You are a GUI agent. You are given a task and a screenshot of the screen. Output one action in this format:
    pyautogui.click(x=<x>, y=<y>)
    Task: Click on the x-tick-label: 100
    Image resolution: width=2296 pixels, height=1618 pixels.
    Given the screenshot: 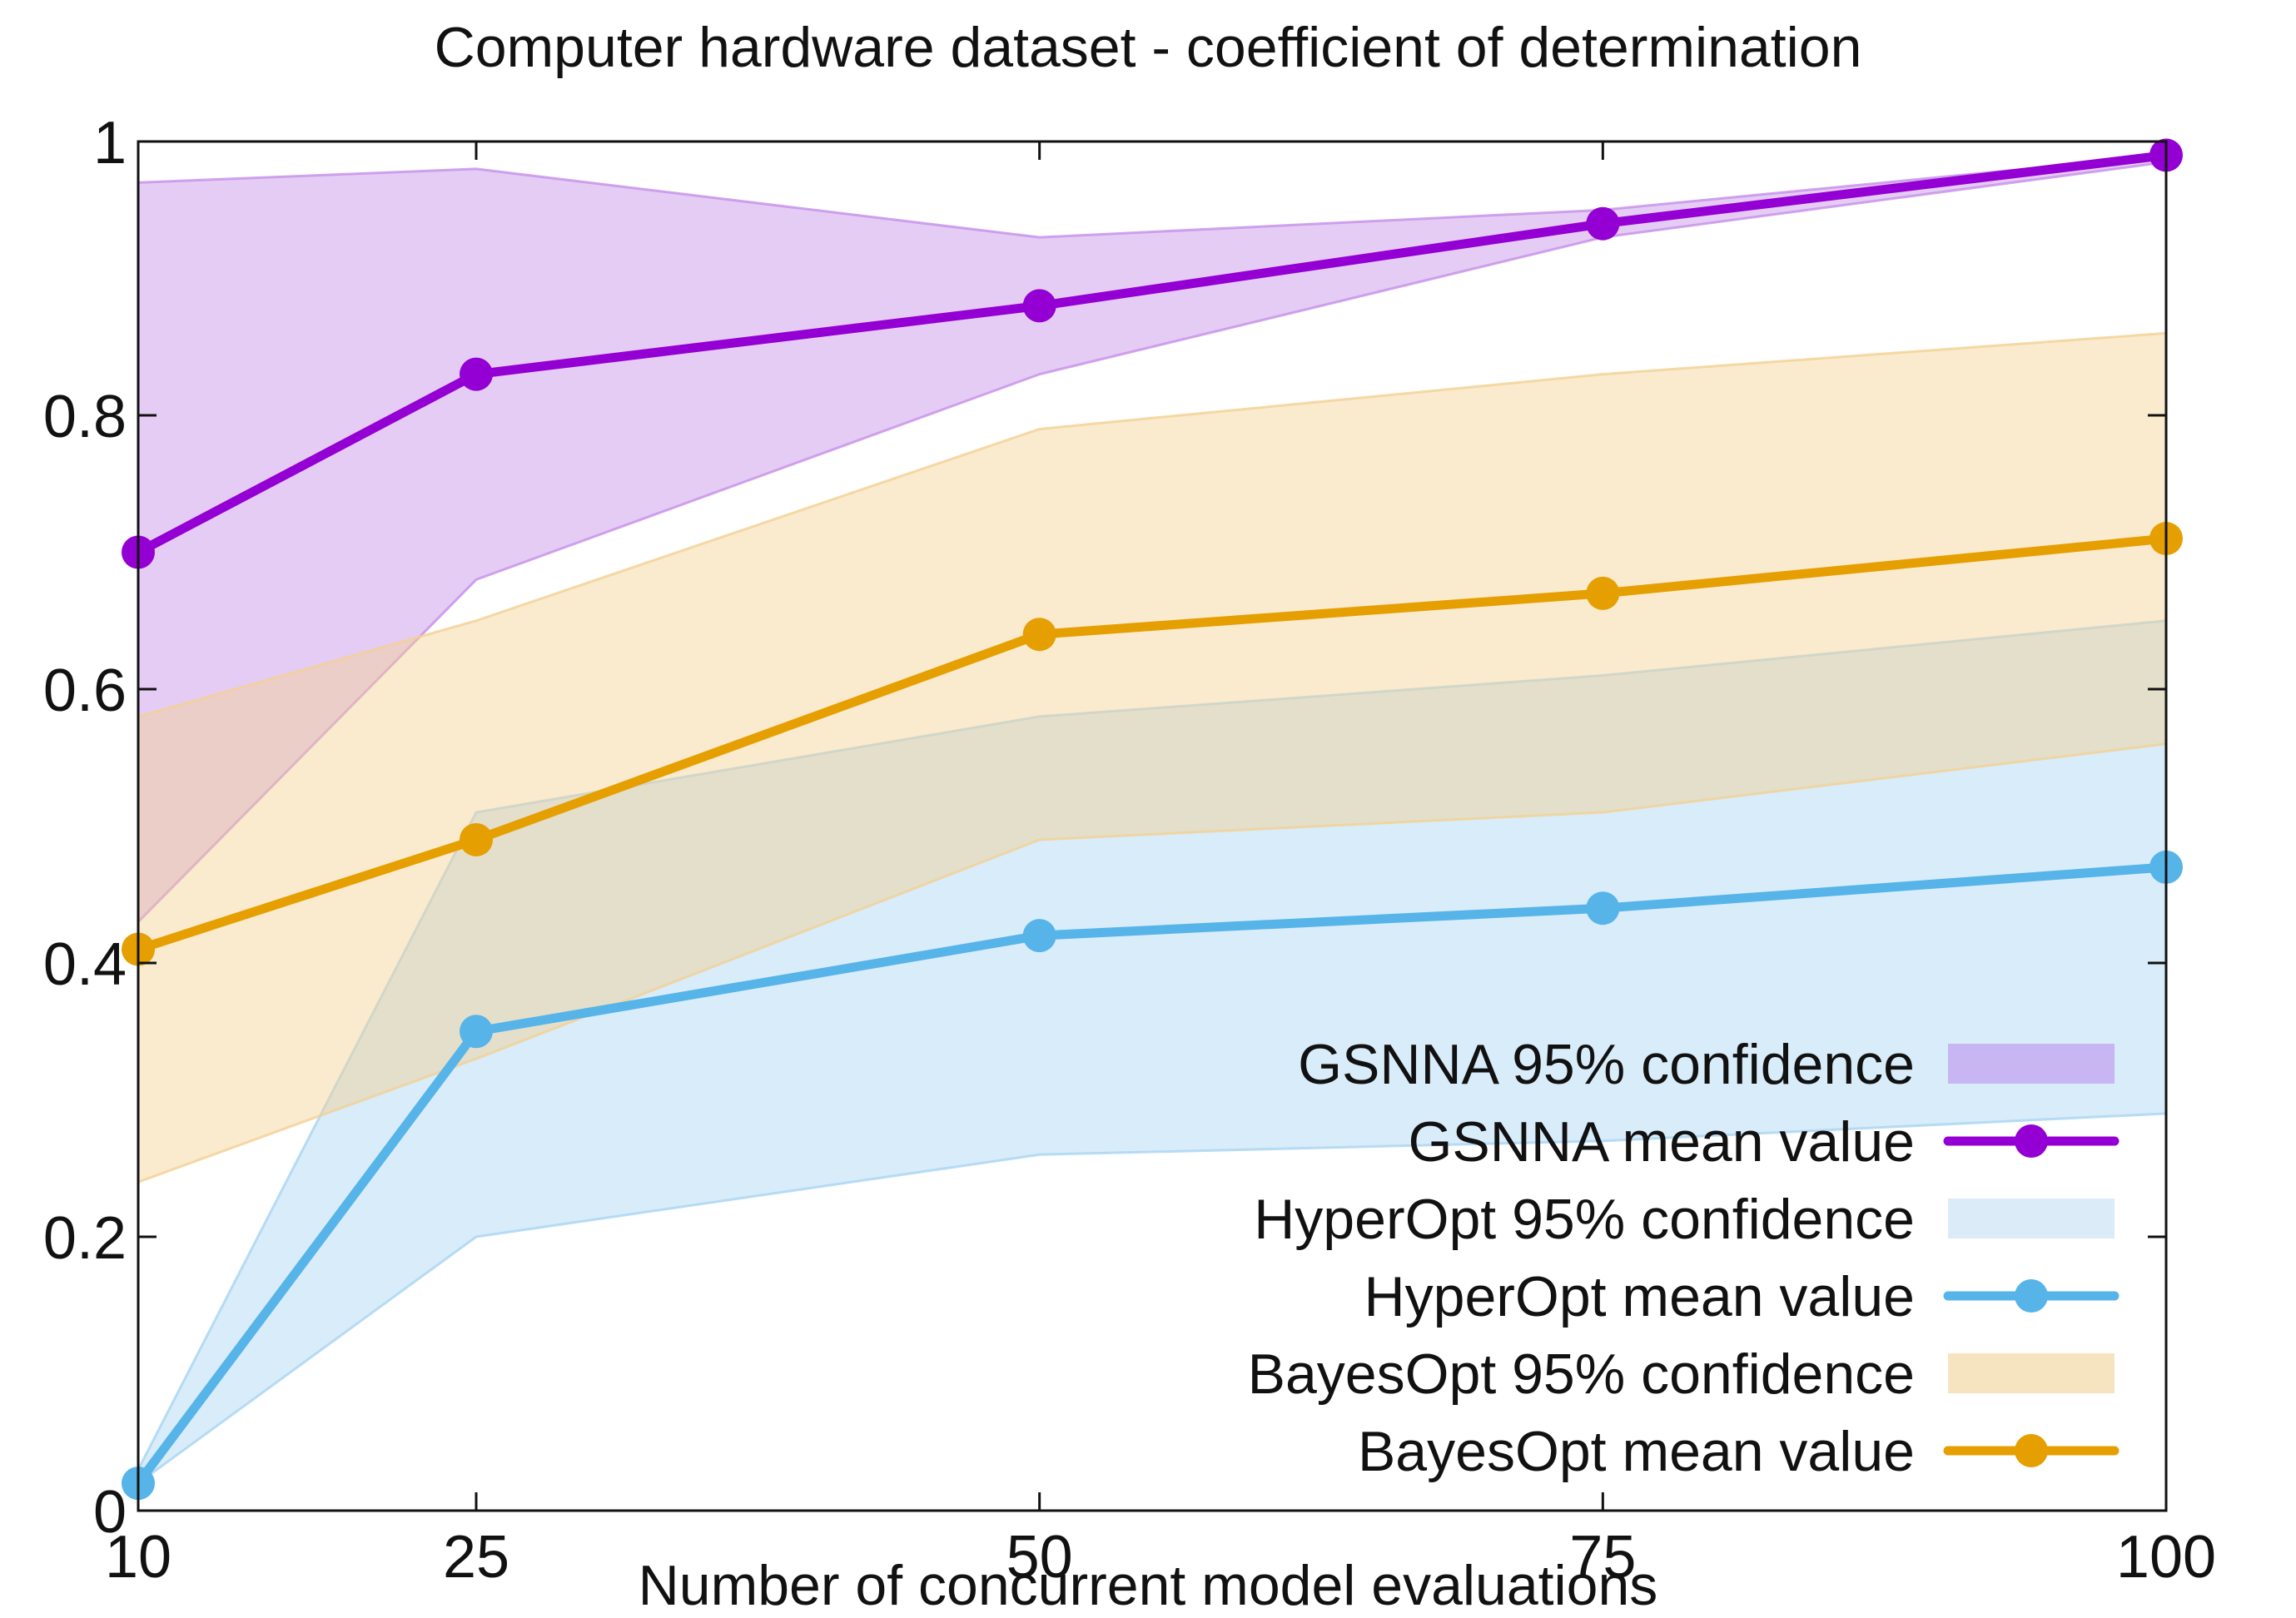 What is the action you would take?
    pyautogui.click(x=2166, y=1557)
    